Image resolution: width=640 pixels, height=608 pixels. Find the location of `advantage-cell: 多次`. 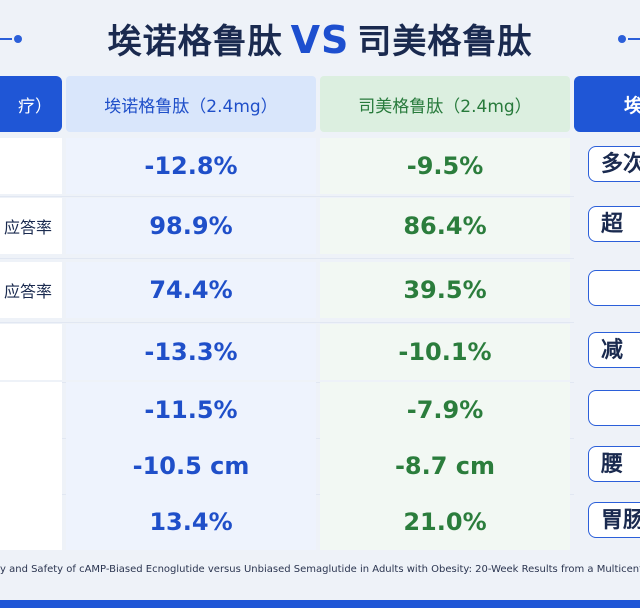

advantage-cell: 多次 is located at coordinates (607, 166).